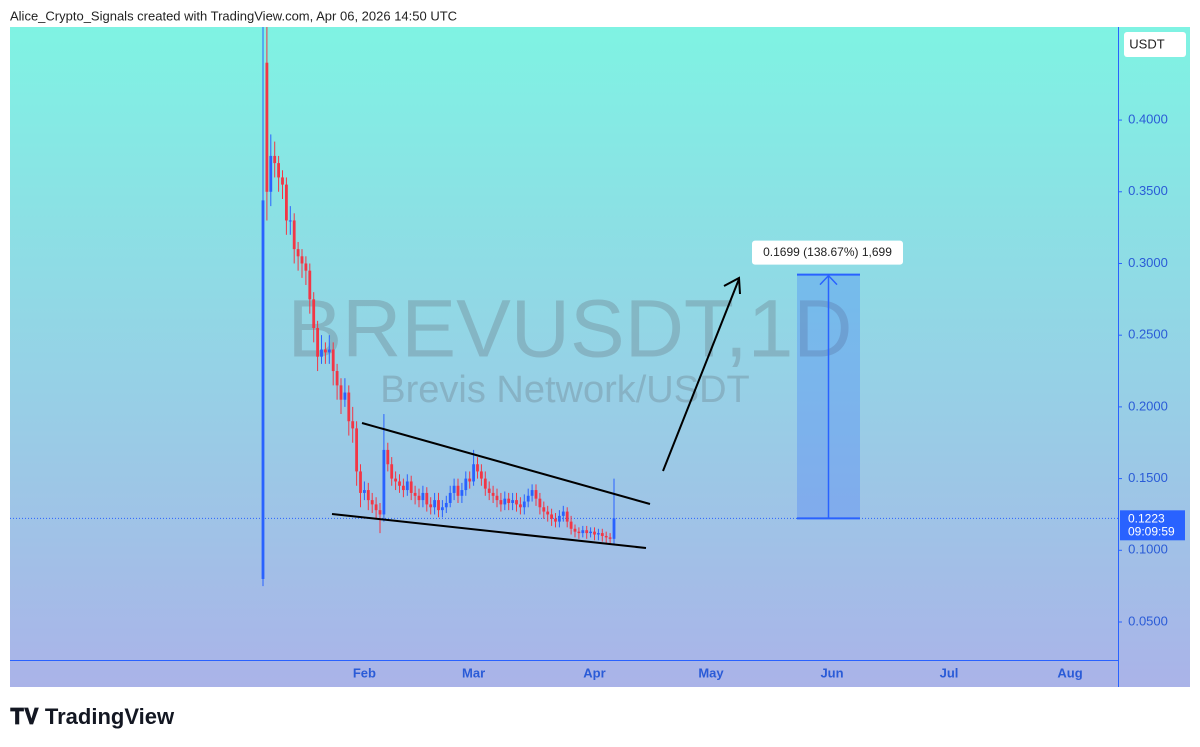  Describe the element at coordinates (1148, 620) in the screenshot. I see `y-tick-label: 0.0500` at that location.